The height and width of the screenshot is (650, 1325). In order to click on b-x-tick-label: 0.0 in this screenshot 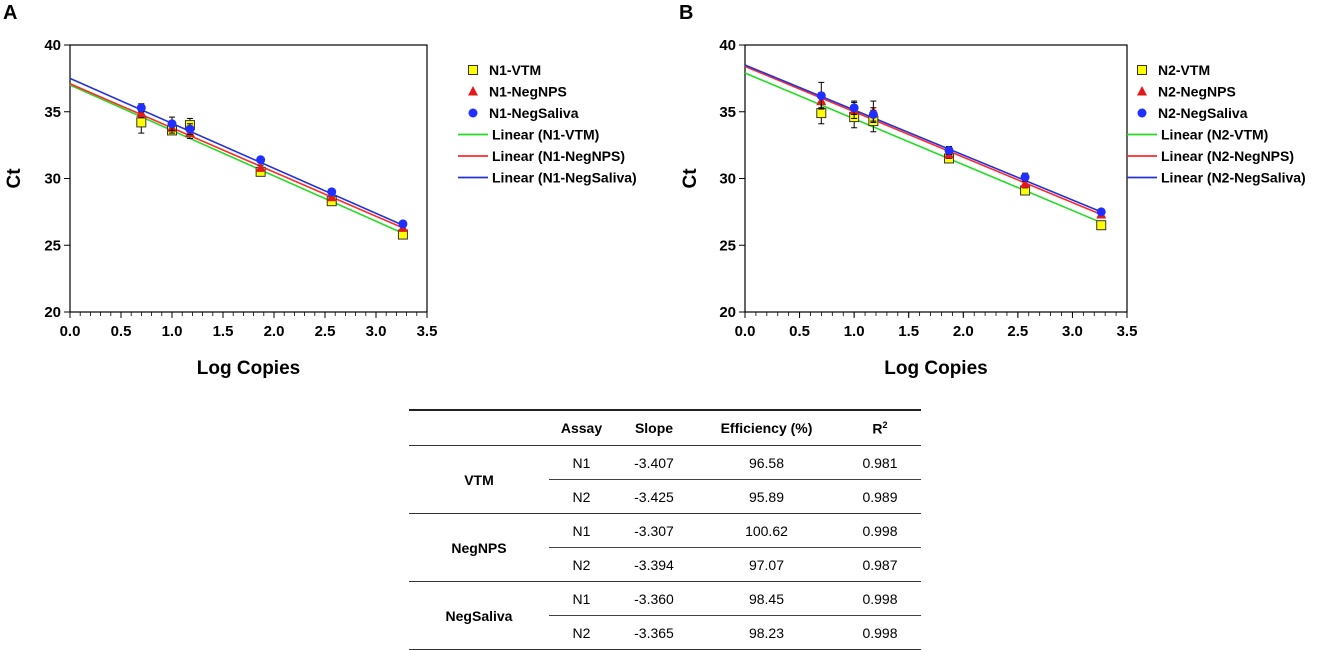, I will do `click(745, 331)`.